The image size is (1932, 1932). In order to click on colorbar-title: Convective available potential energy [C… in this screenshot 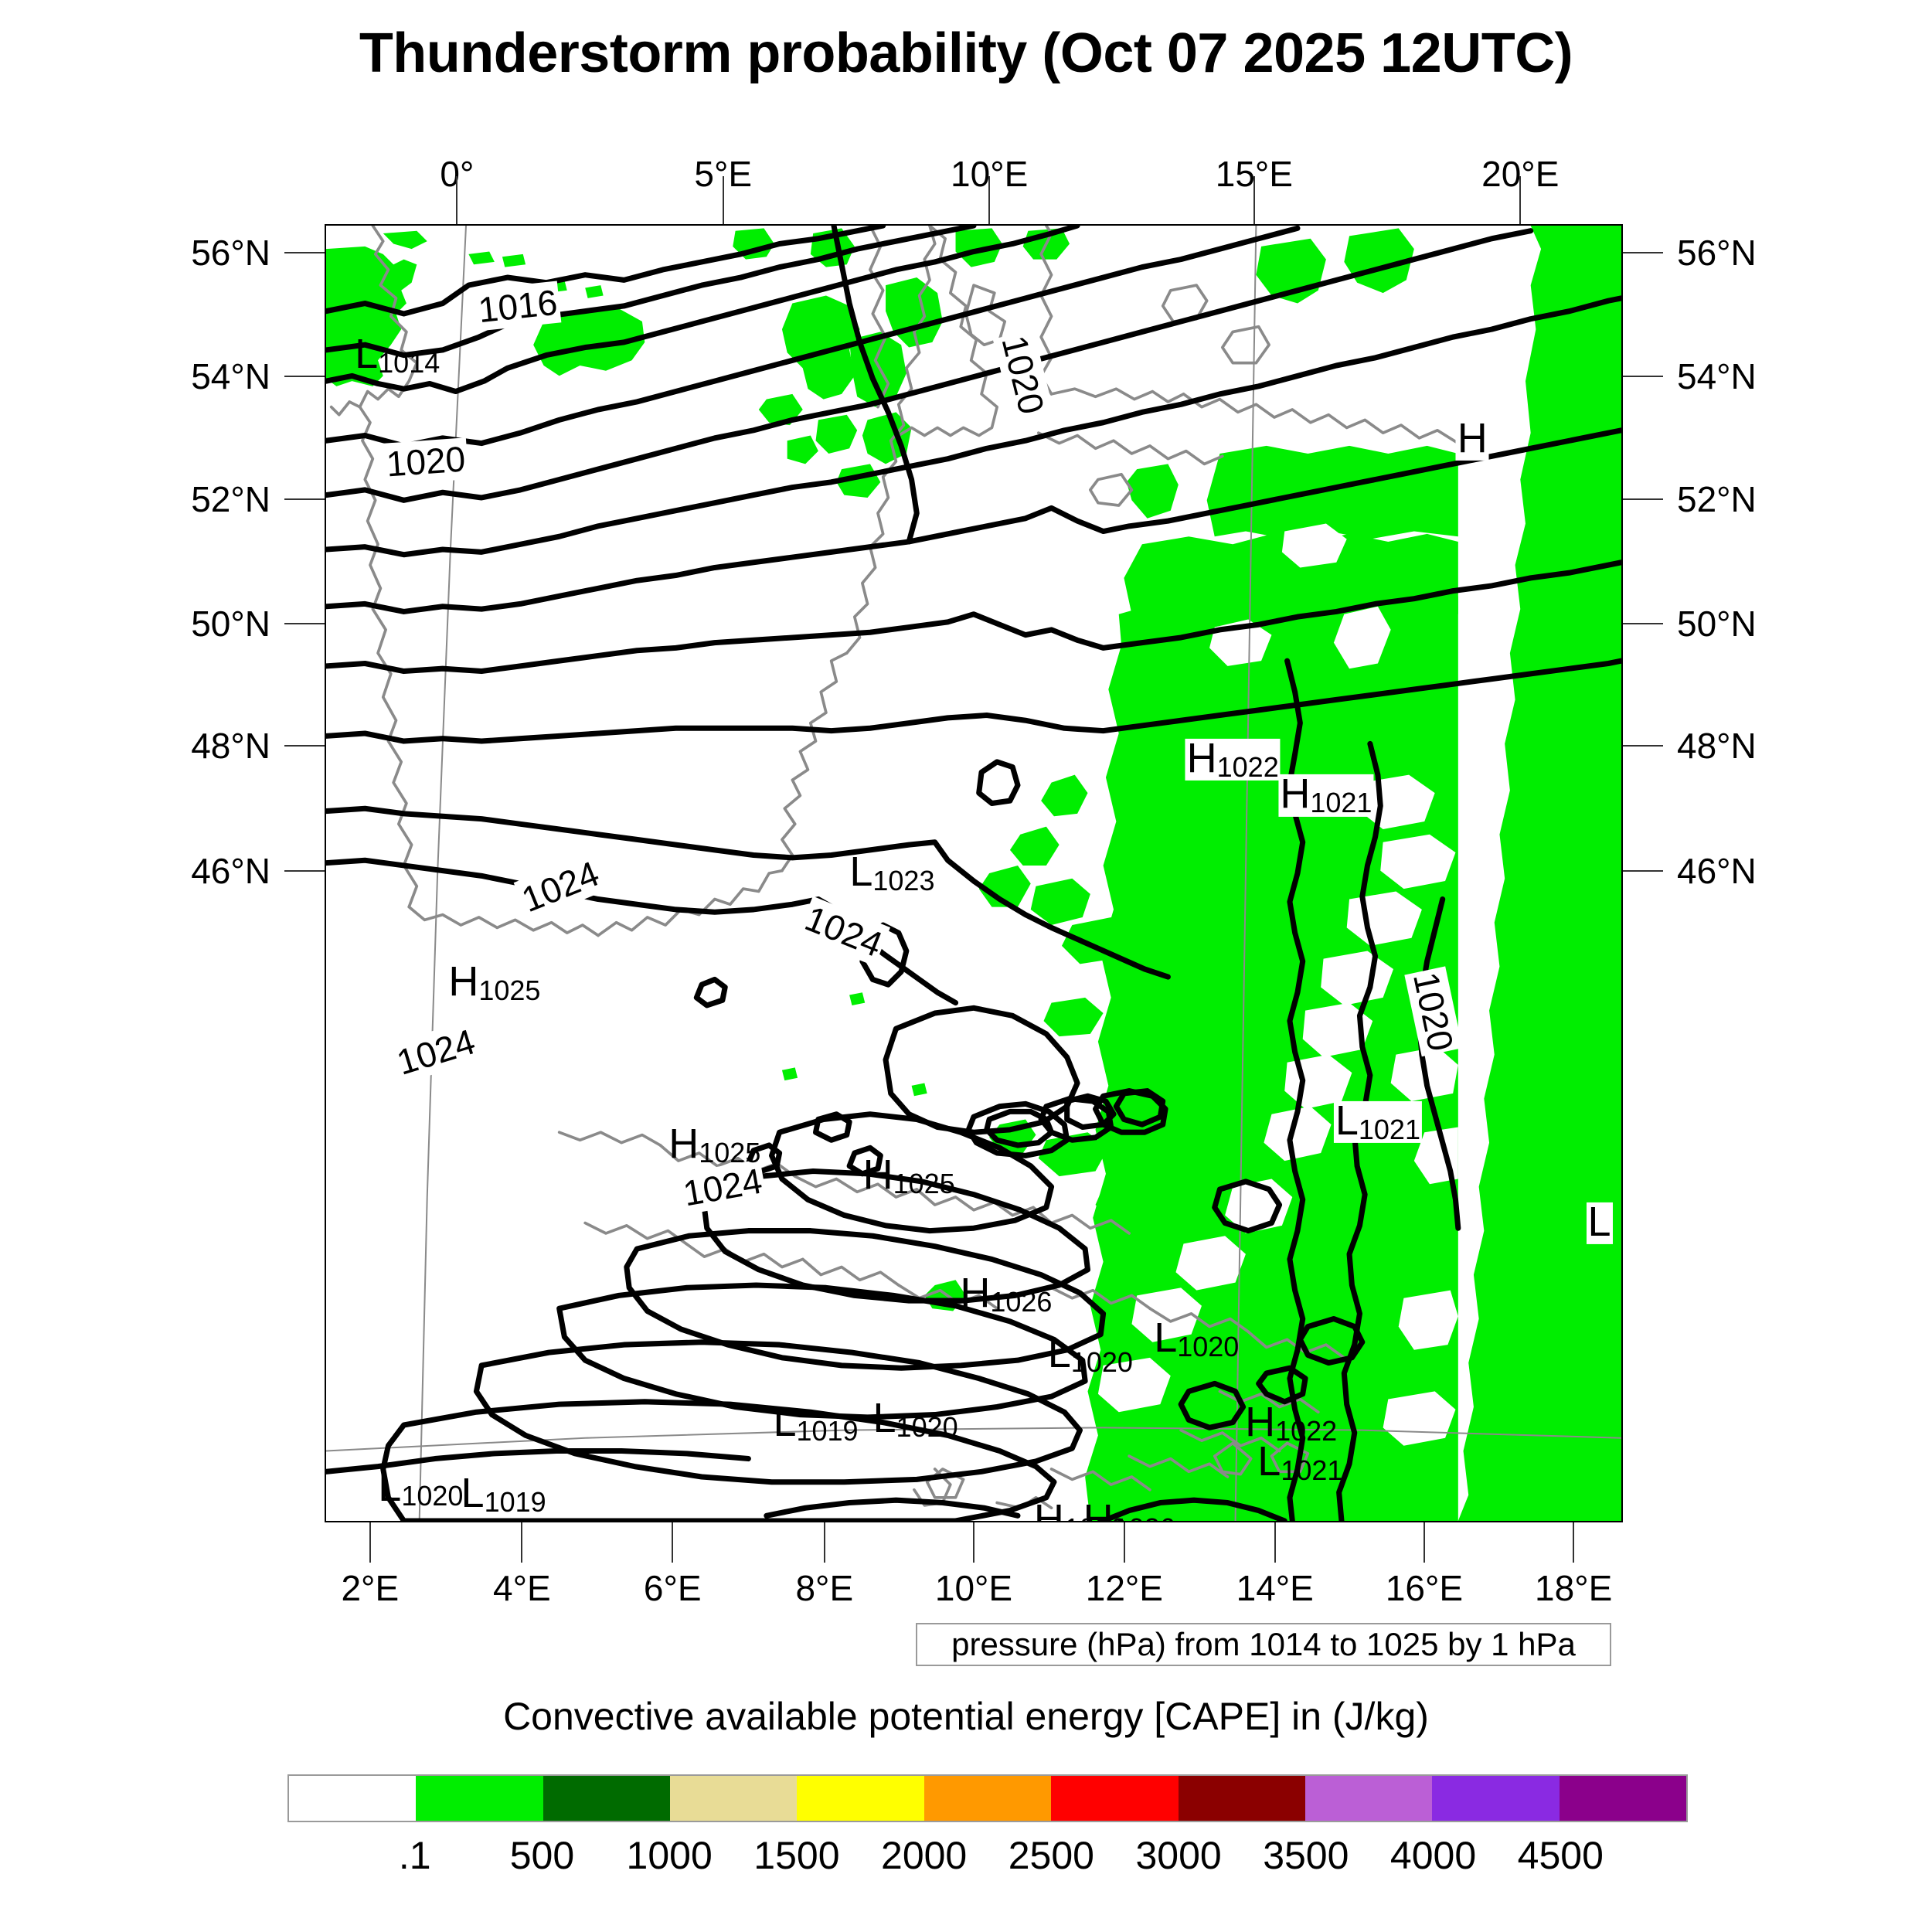, I will do `click(966, 1716)`.